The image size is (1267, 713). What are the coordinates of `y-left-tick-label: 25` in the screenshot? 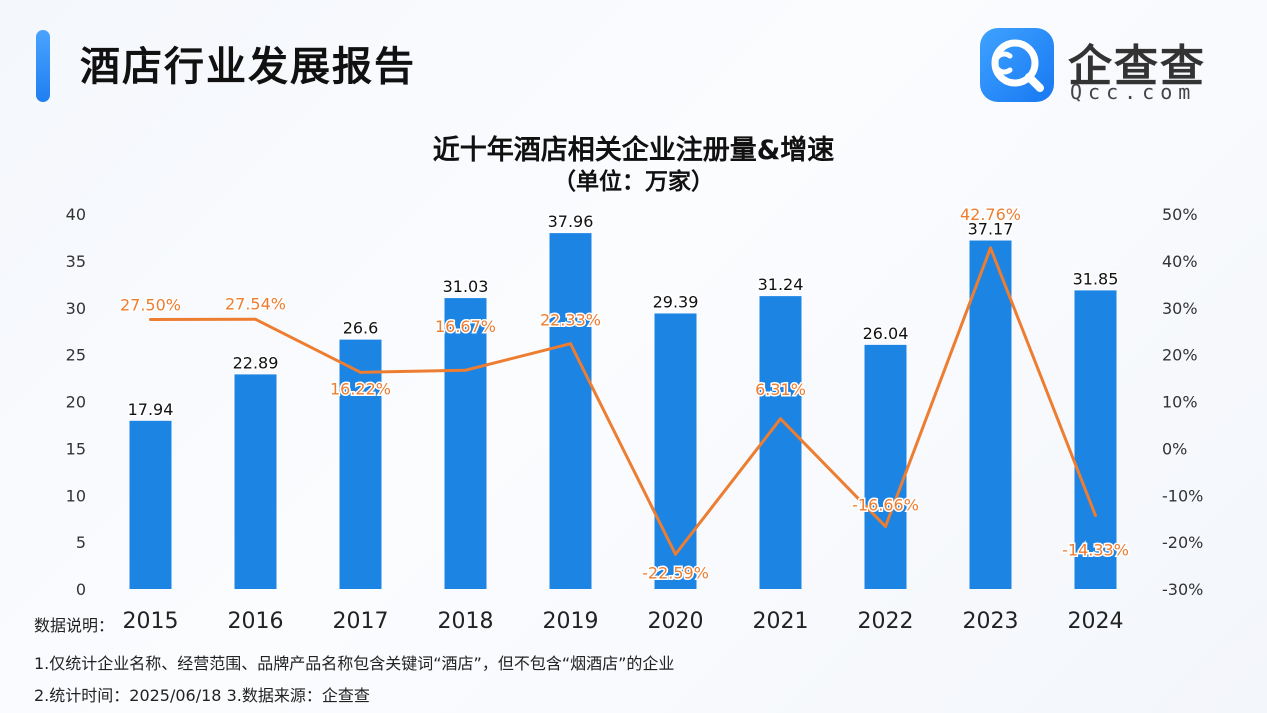 It's located at (76, 355).